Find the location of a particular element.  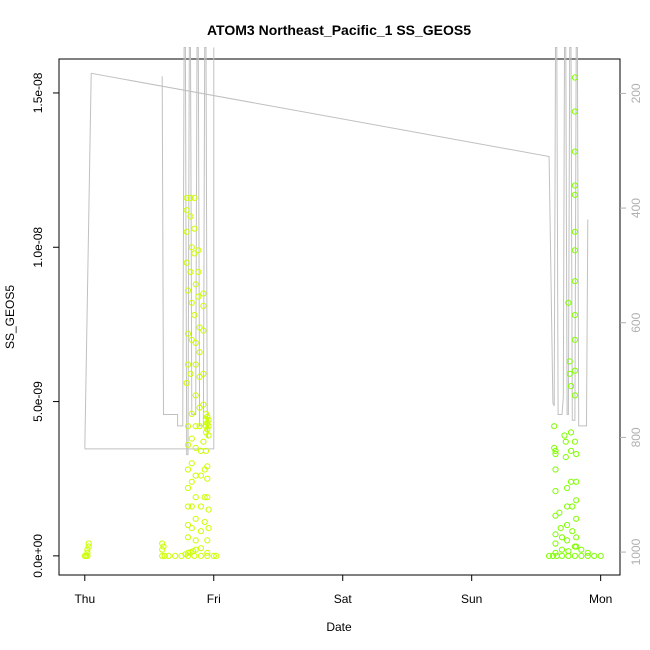

right-y-tick-label: 600 is located at coordinates (636, 322).